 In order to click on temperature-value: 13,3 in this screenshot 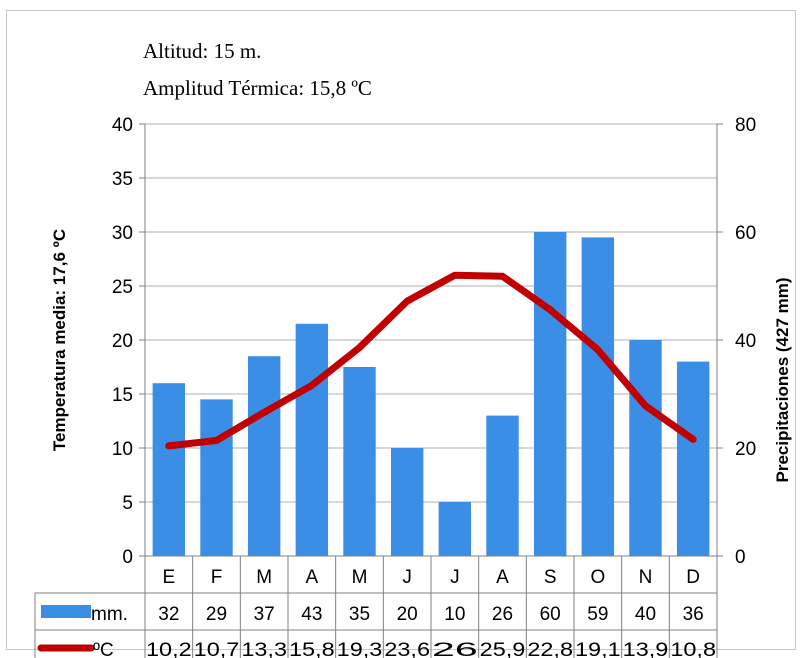, I will do `click(264, 649)`.